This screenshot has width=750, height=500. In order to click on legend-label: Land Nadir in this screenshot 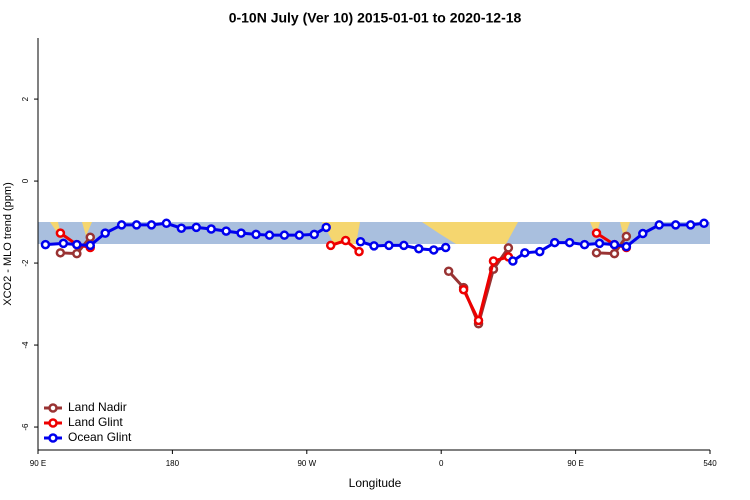, I will do `click(97, 407)`.